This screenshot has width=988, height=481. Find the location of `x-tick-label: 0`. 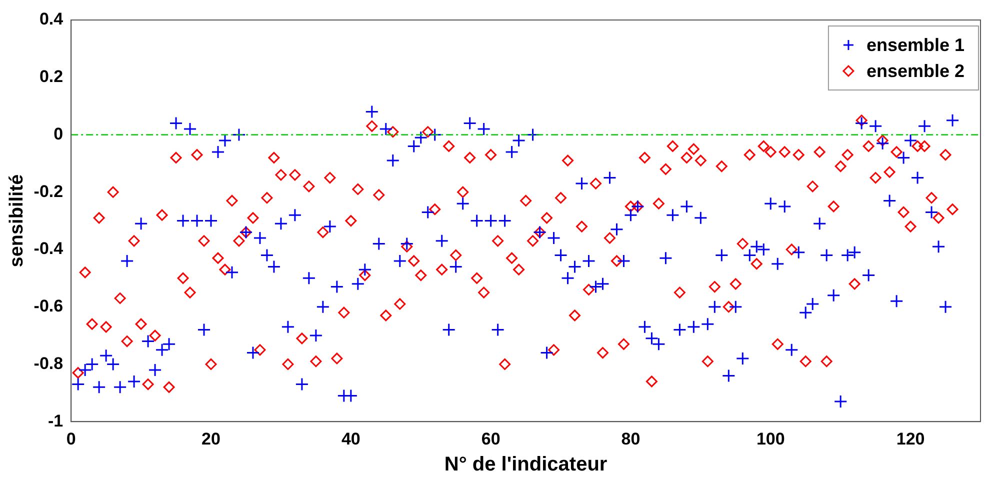

x-tick-label: 0 is located at coordinates (71, 438).